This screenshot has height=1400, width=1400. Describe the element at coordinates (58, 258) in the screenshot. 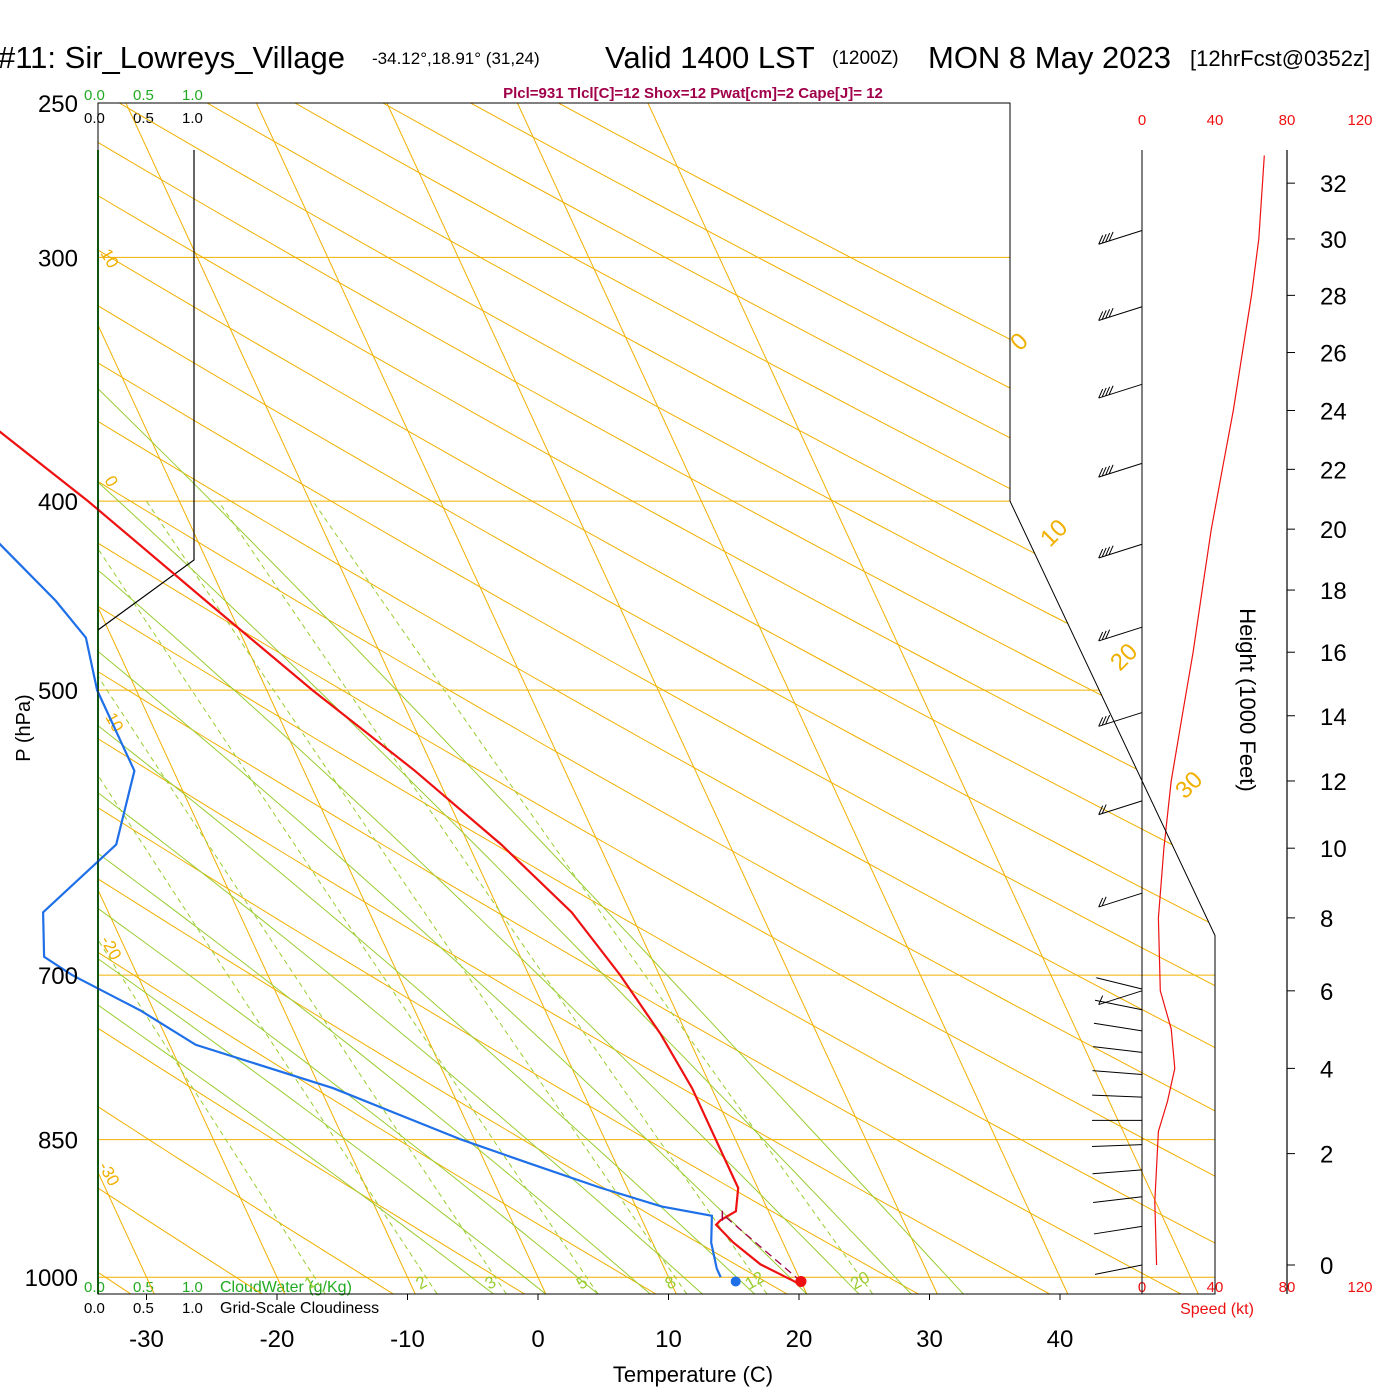

I see `pressure-tick-300: 300` at that location.